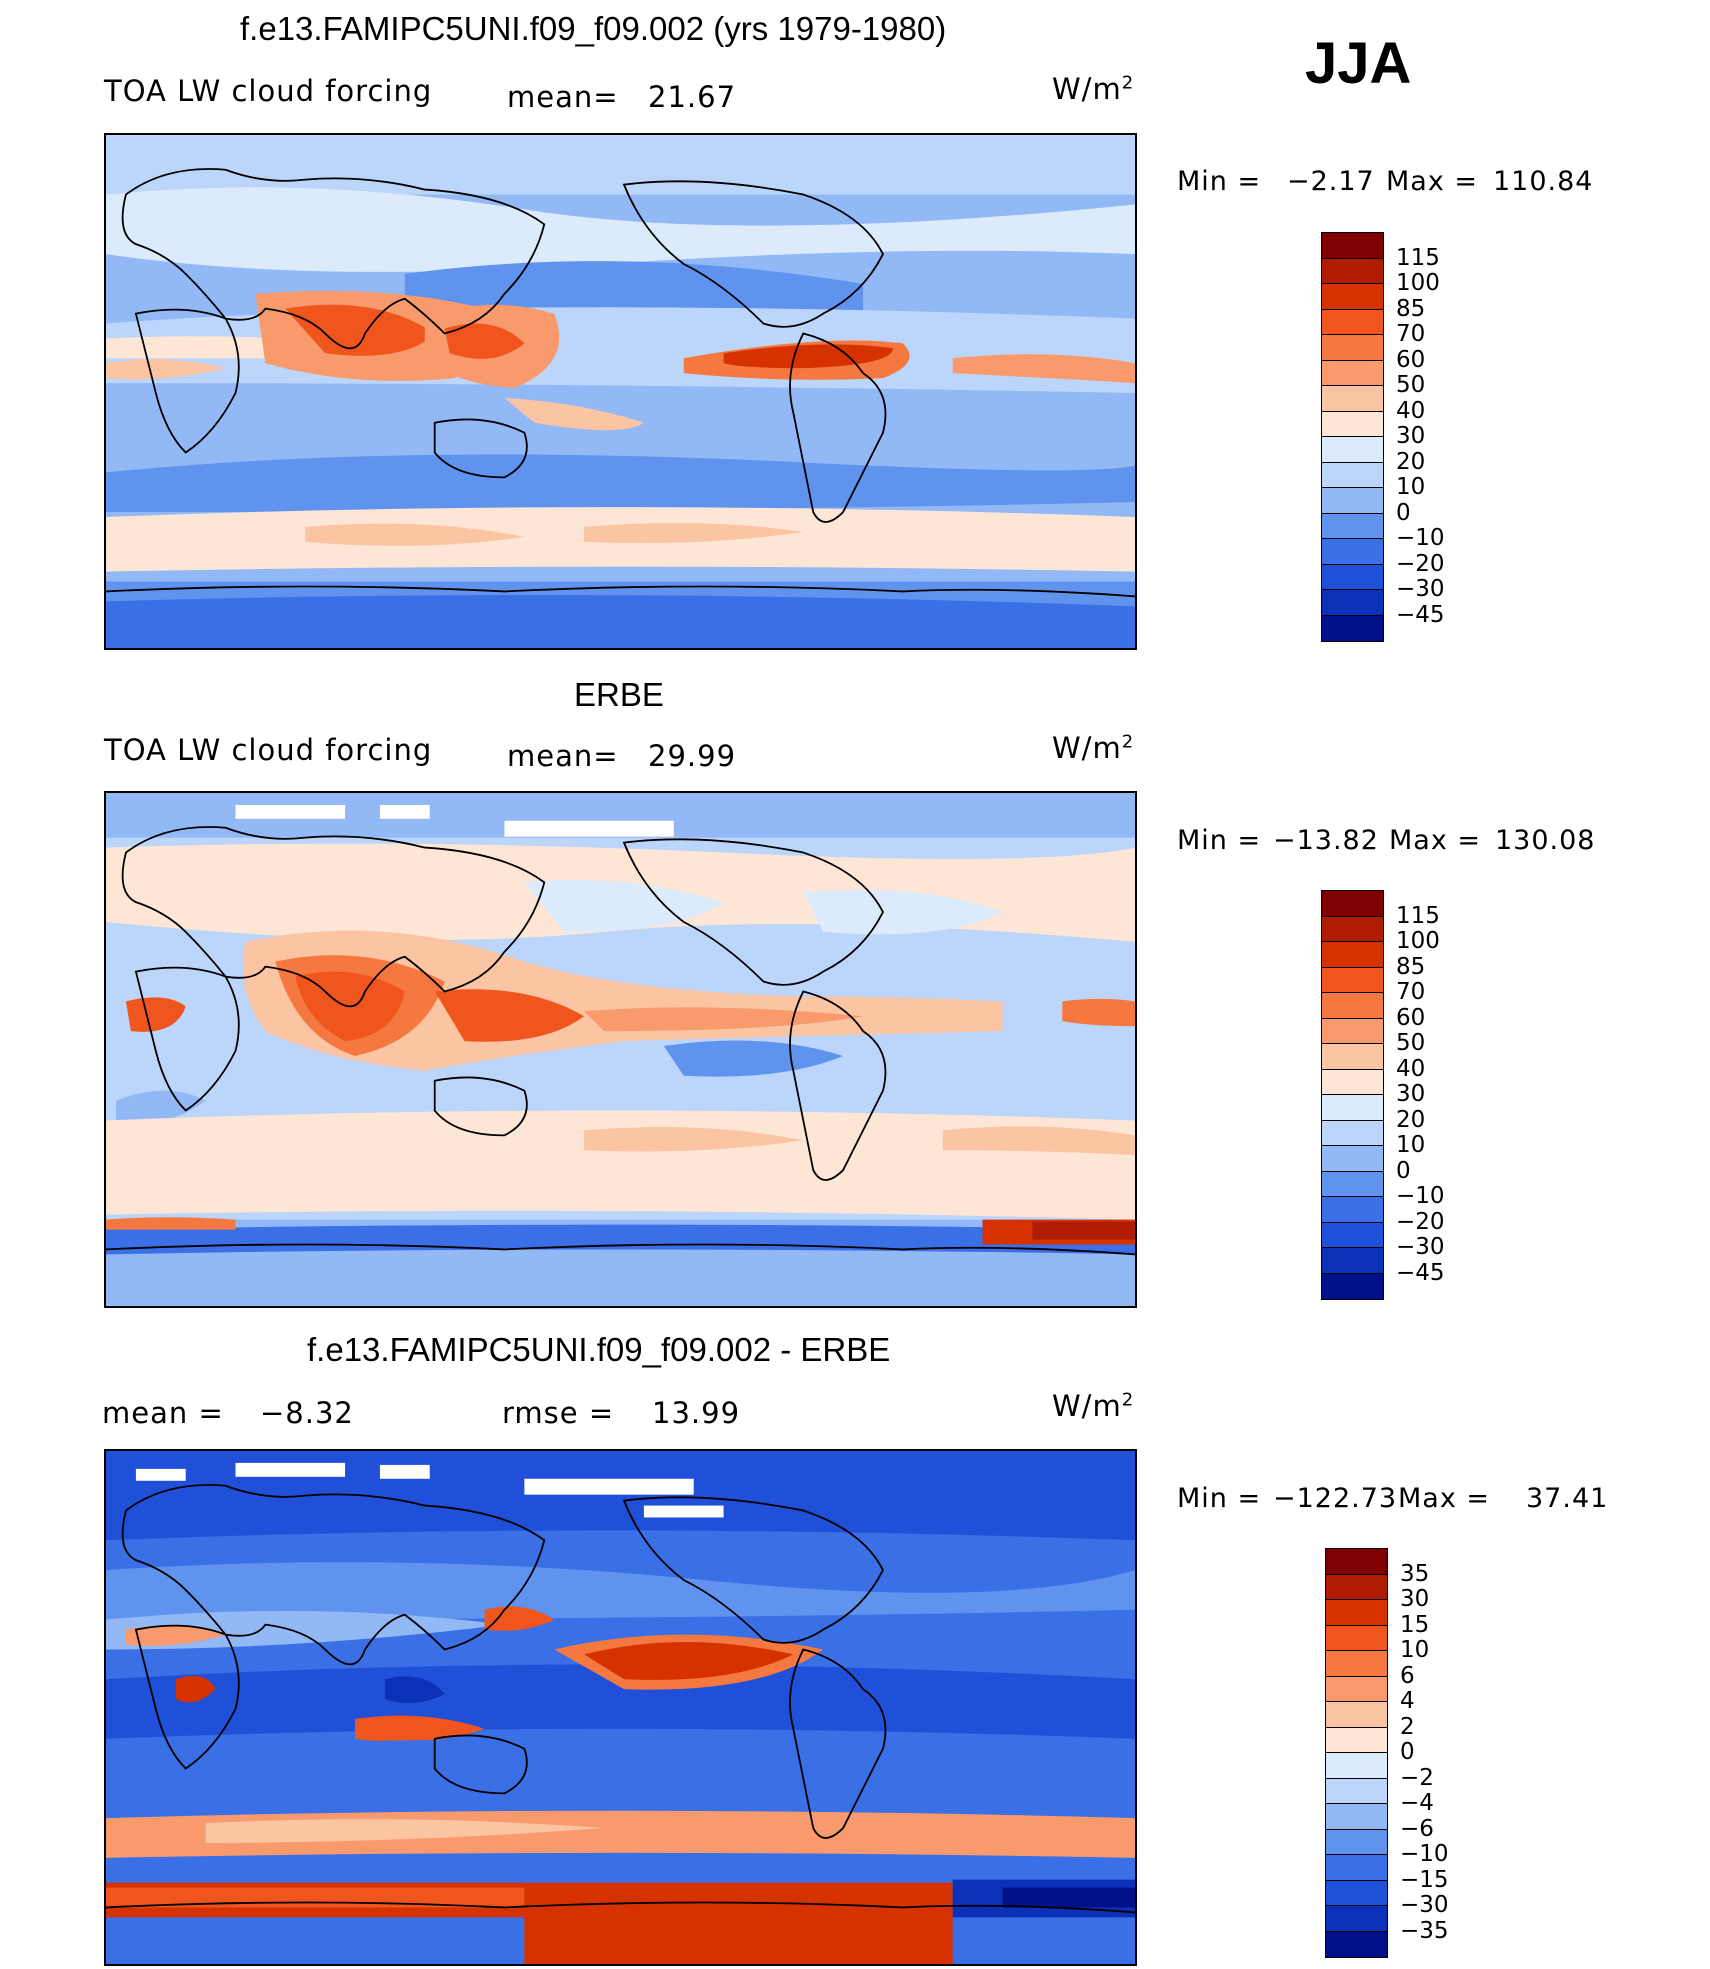 The image size is (1710, 1969). What do you see at coordinates (599, 1349) in the screenshot?
I see `panel3-title: f.e13.FAMIPC5UNI.f09_f09.002 - ERBE` at bounding box center [599, 1349].